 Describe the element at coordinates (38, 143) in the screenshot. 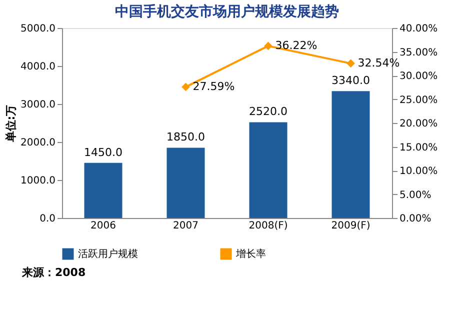

I see `y-tick-label: 2000.0` at that location.